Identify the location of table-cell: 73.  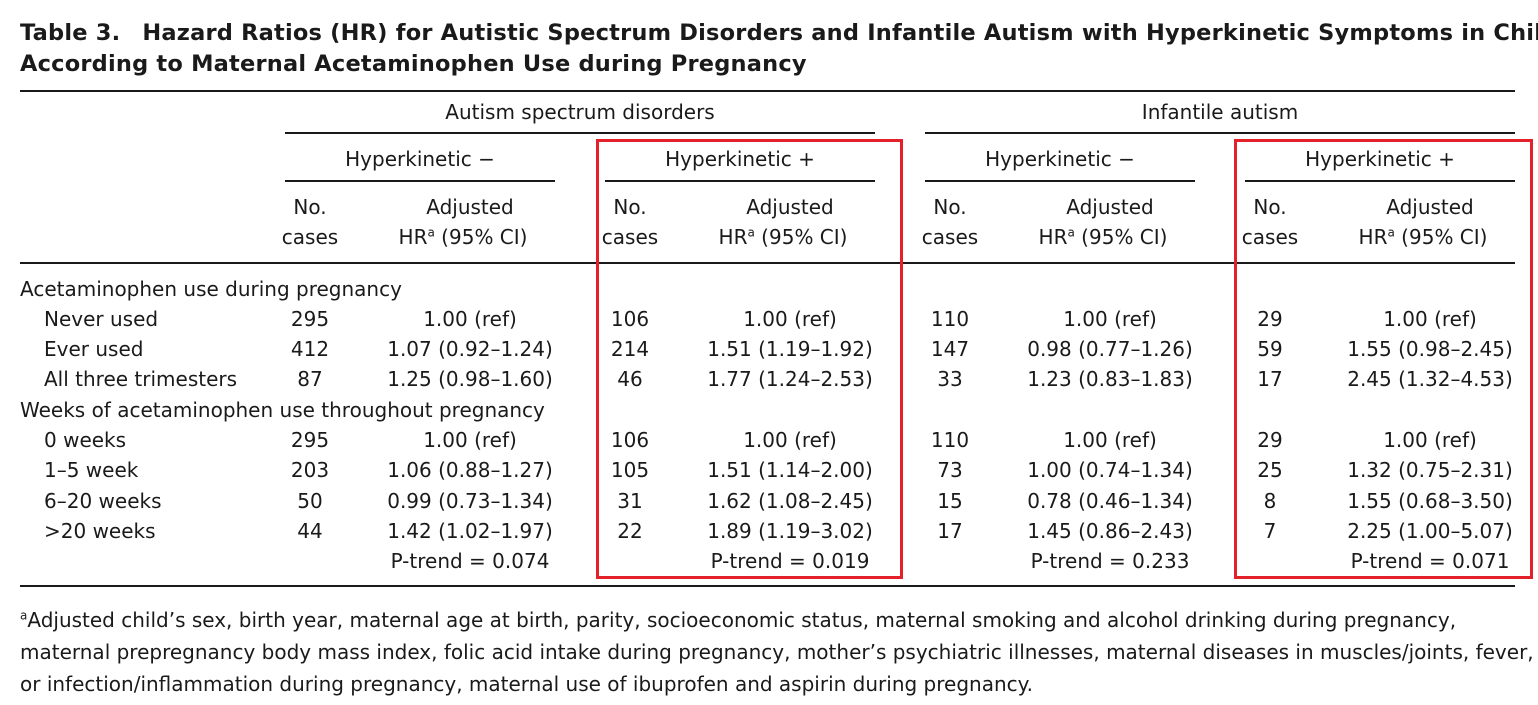
(950, 470).